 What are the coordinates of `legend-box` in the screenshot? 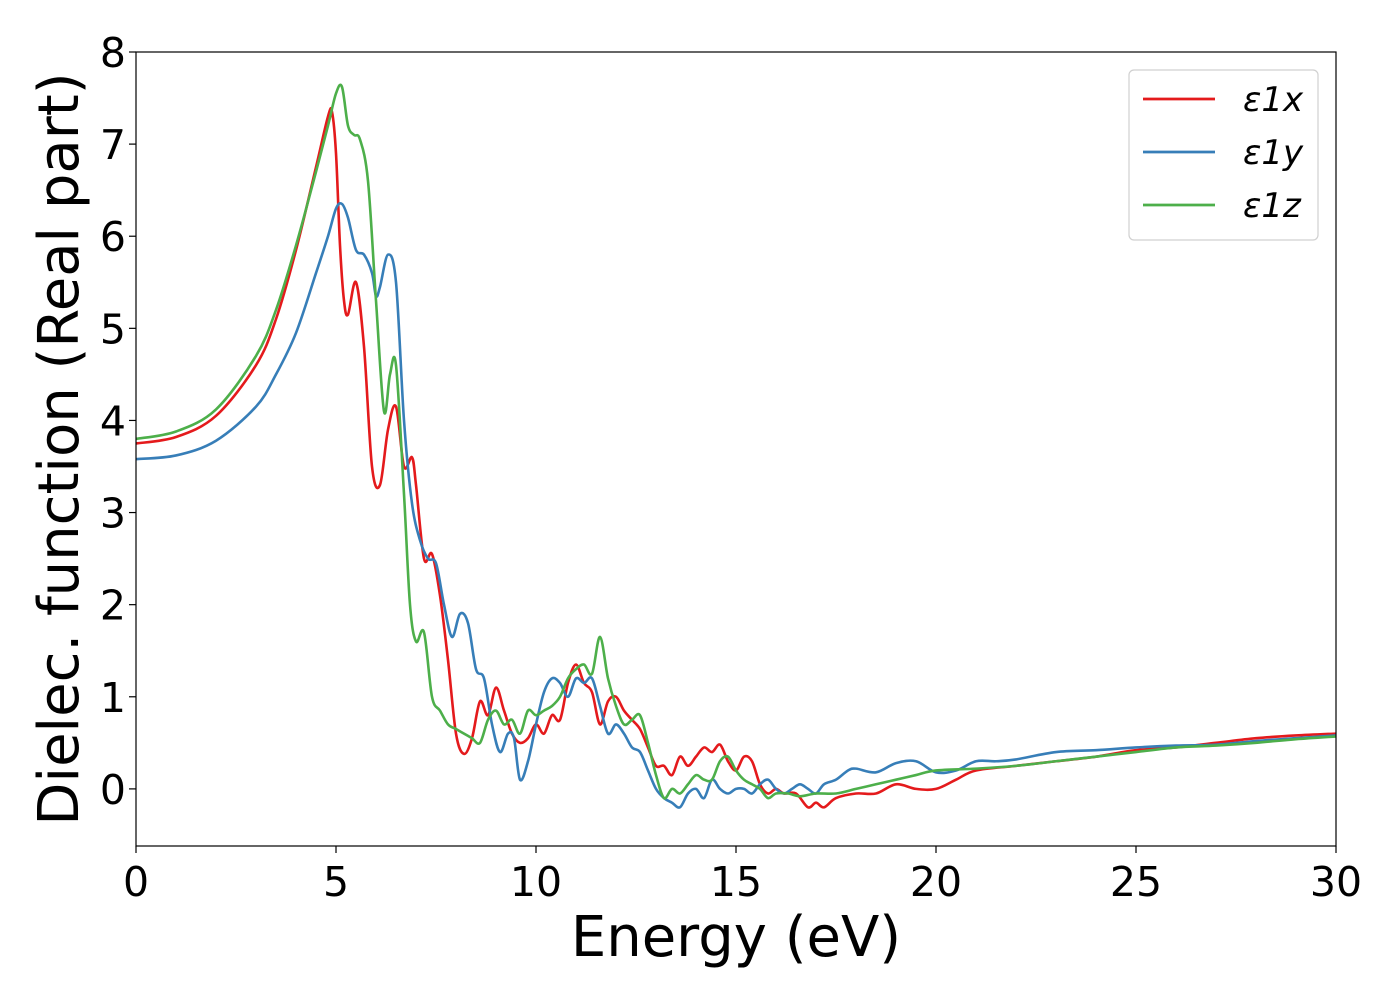 It's located at (1223, 155).